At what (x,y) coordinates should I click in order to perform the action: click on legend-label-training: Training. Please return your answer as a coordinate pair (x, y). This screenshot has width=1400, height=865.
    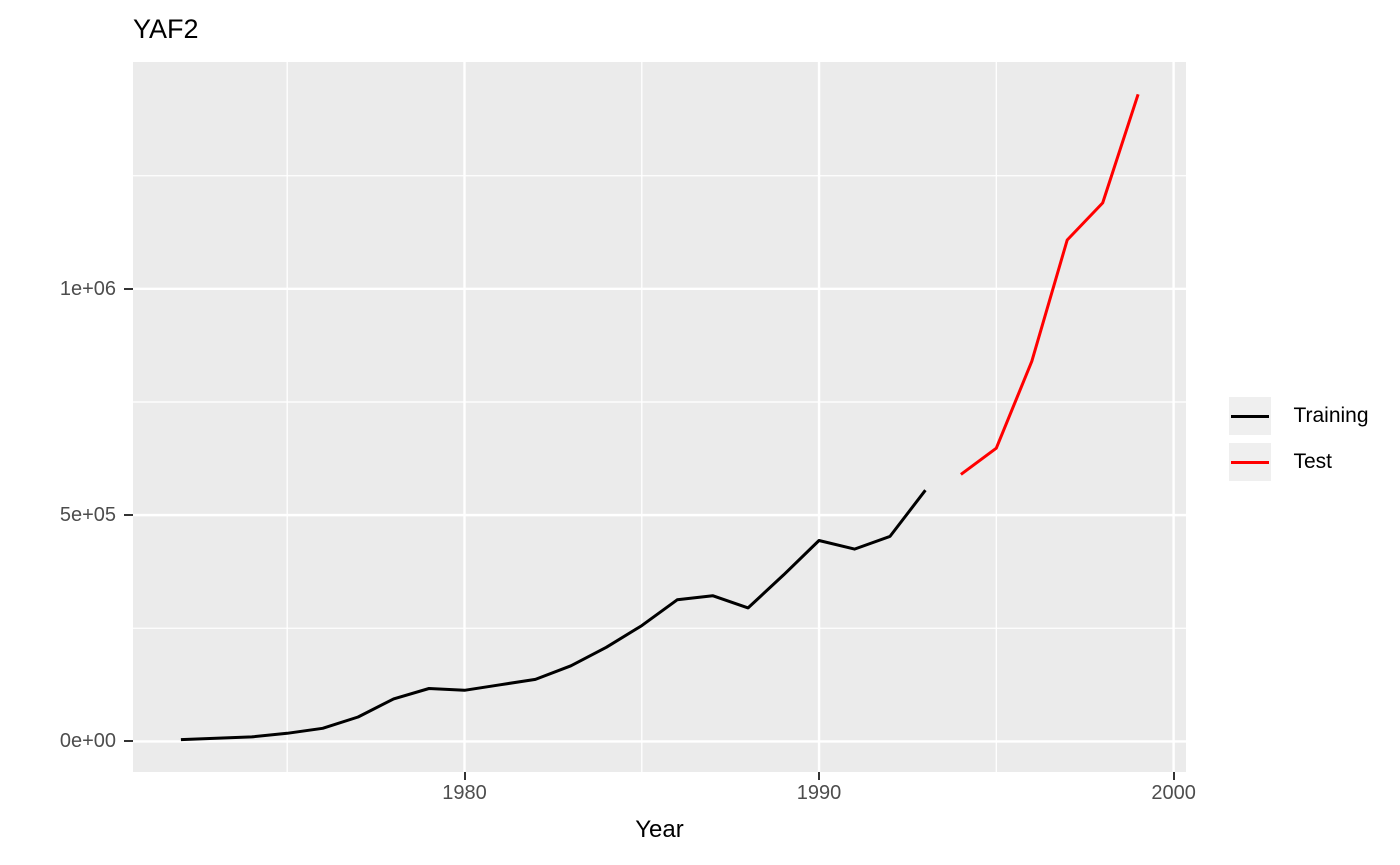
    Looking at the image, I should click on (1331, 415).